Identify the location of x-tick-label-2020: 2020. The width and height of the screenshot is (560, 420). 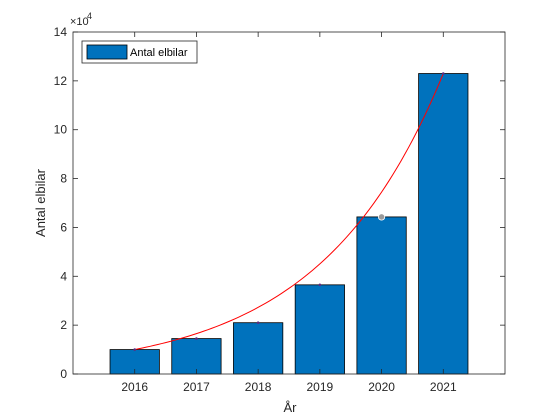
(381, 387).